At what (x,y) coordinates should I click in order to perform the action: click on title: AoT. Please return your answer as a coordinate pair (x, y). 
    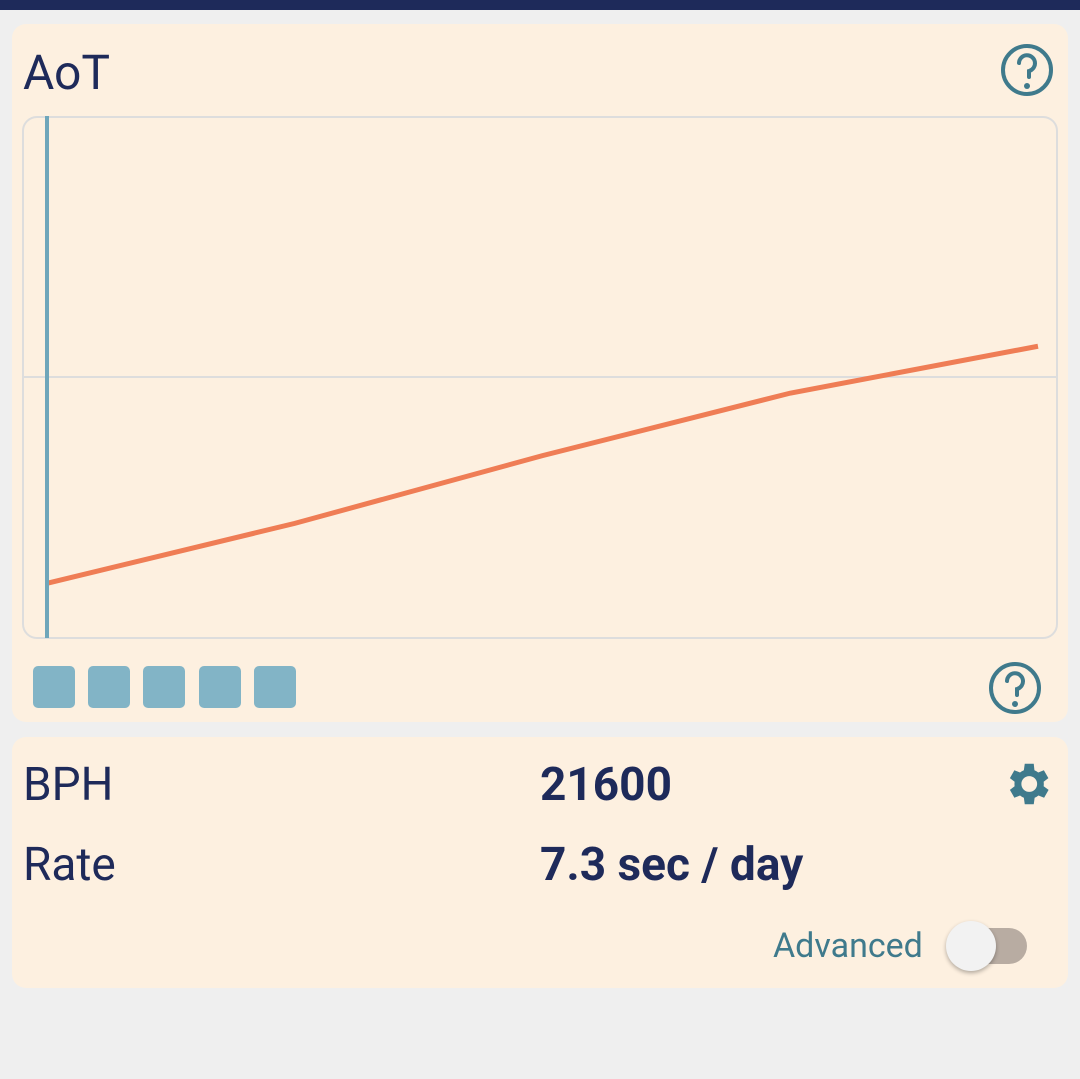
    Looking at the image, I should click on (67, 72).